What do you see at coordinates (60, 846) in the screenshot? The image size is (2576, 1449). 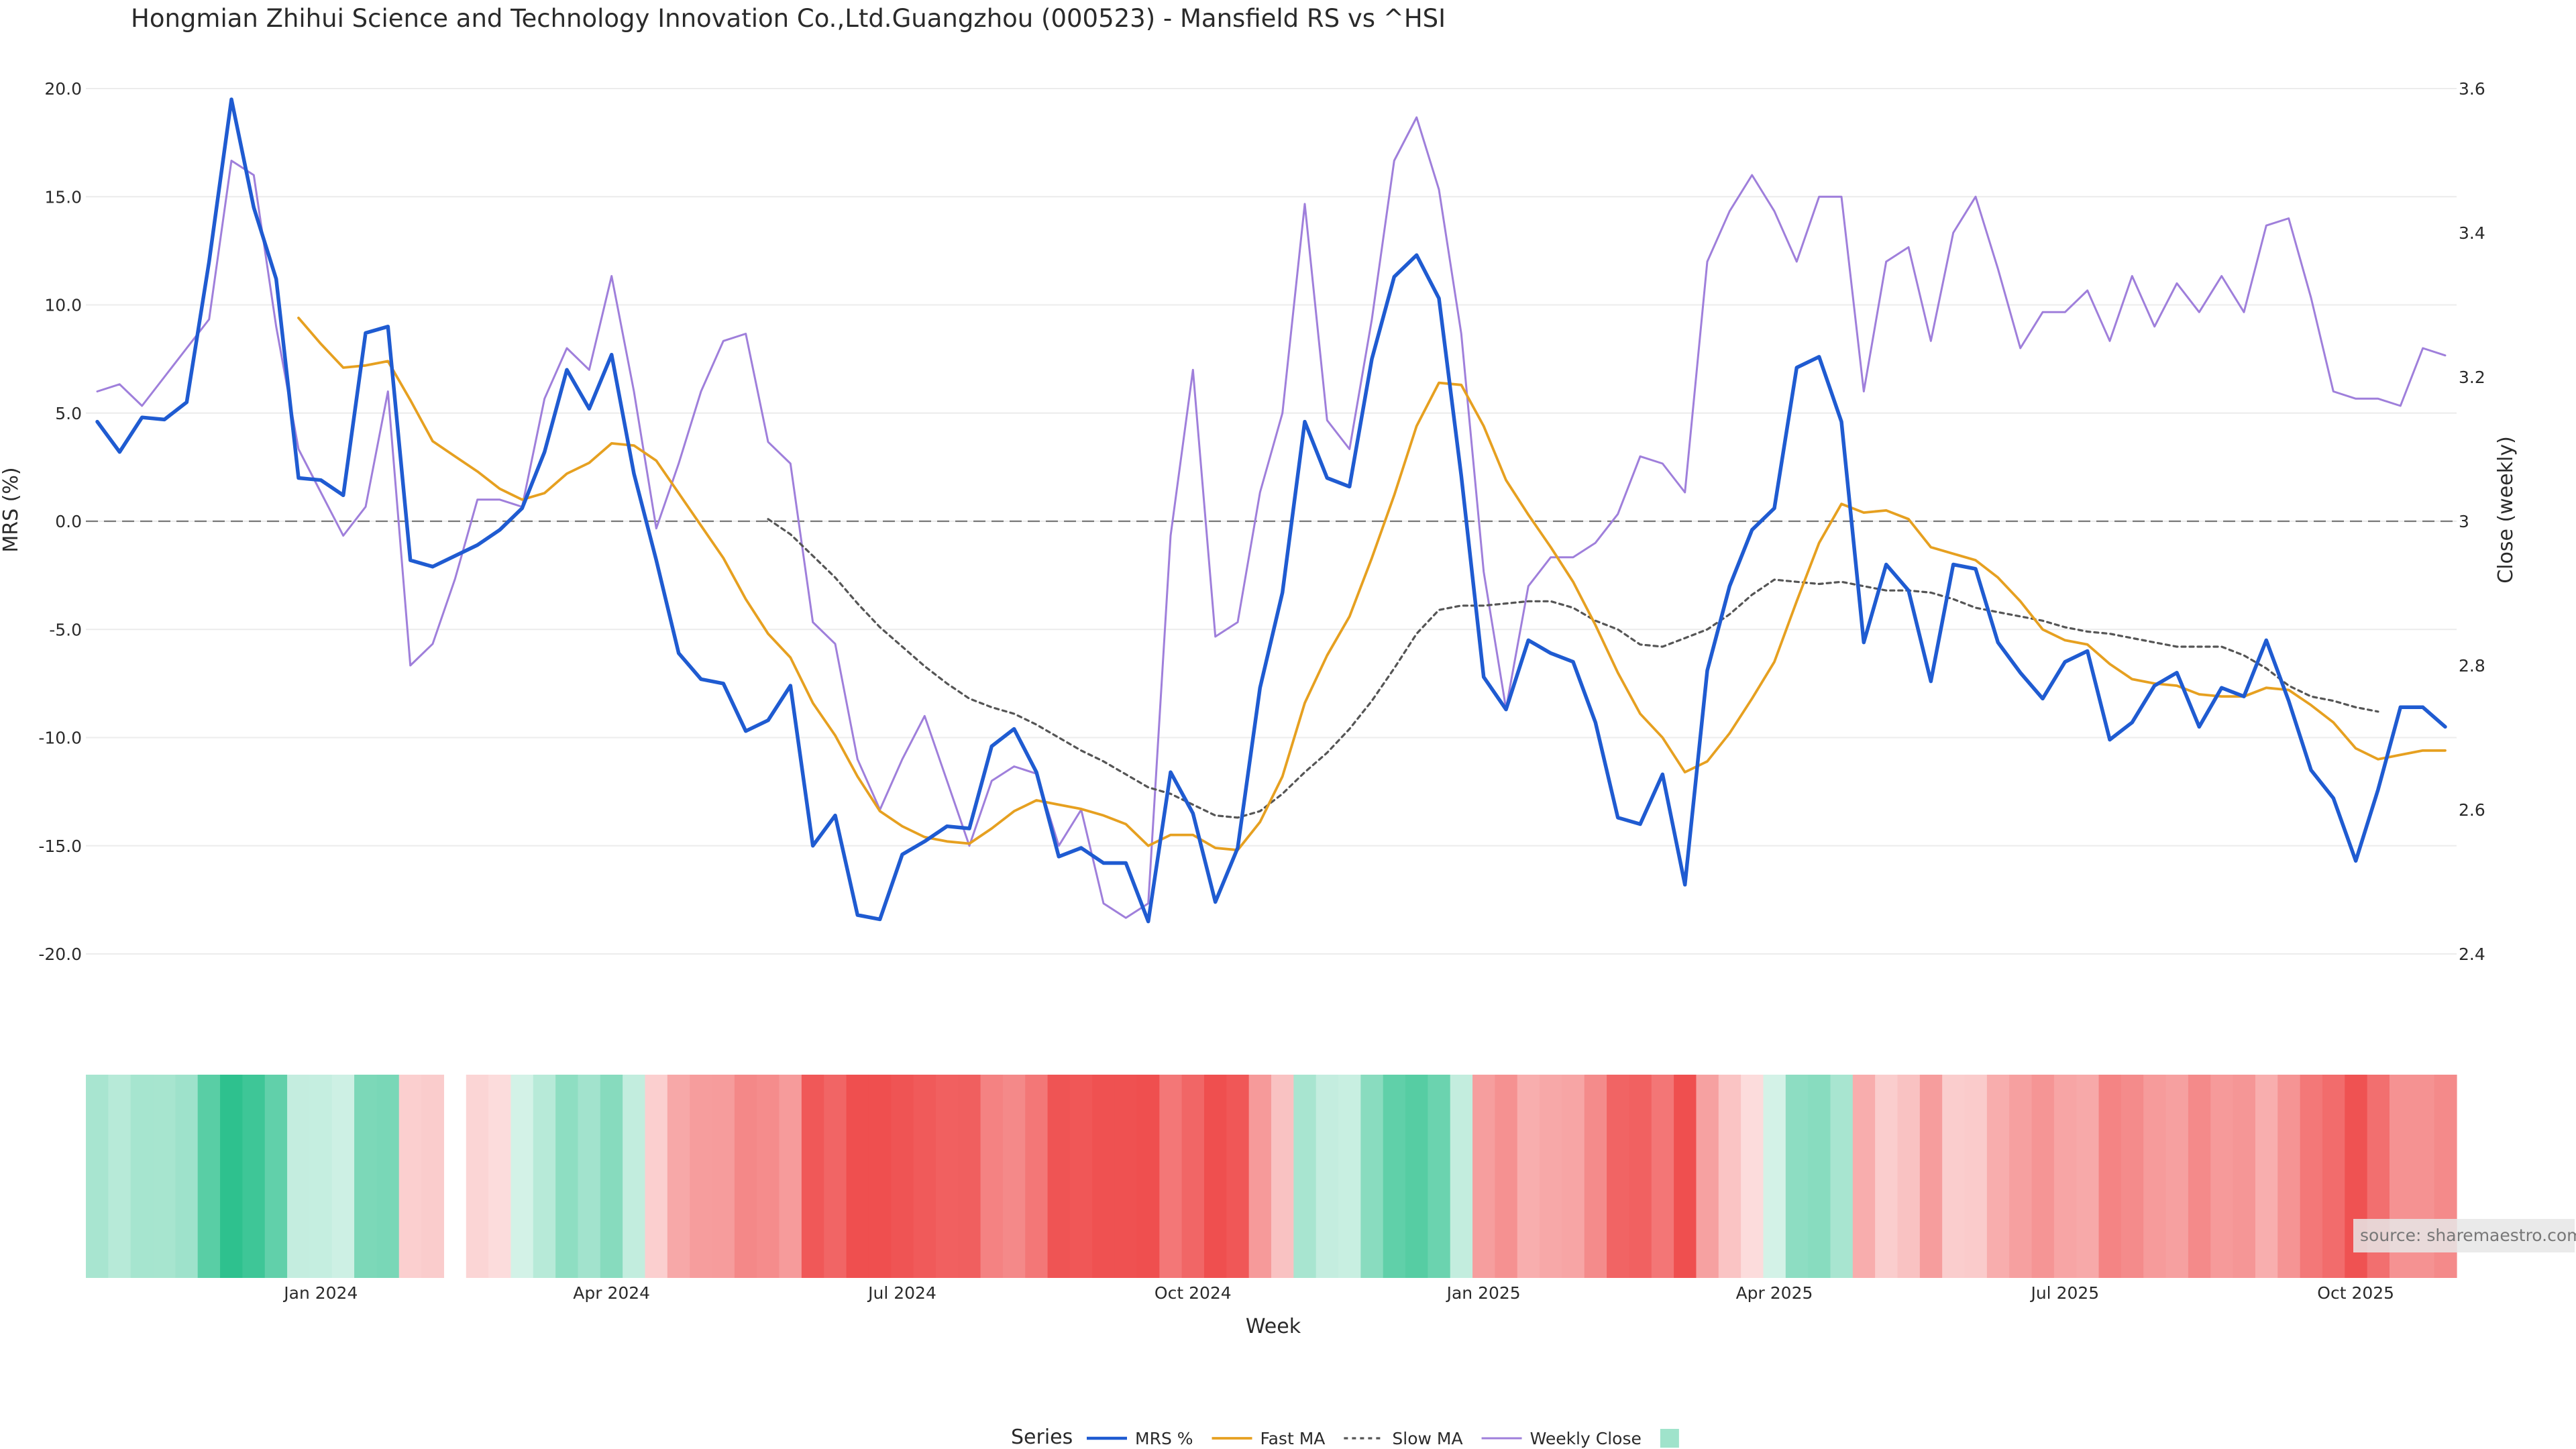 I see `left-tick-label: -15.0` at bounding box center [60, 846].